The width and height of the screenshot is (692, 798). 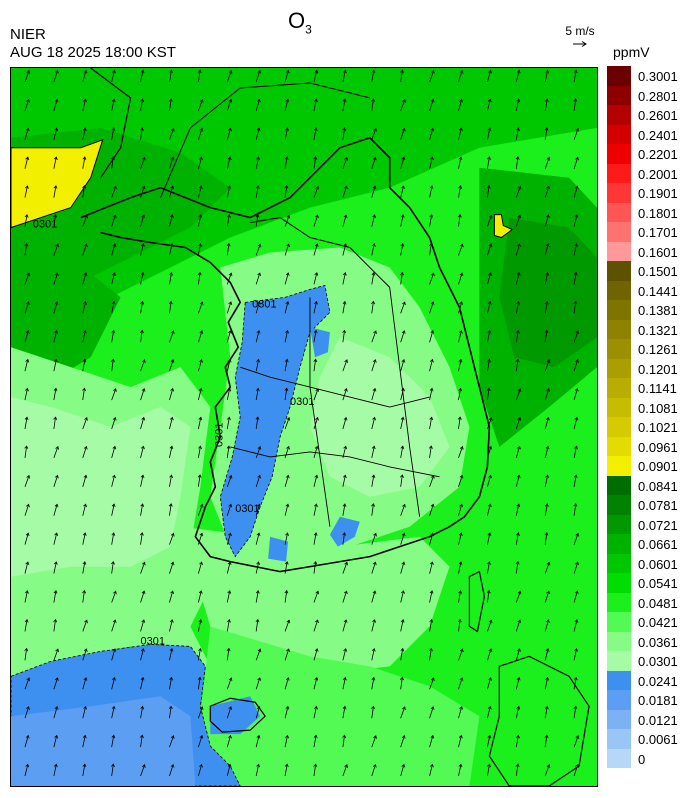 I want to click on ozone-field-peninsula-center, so click(x=379, y=417).